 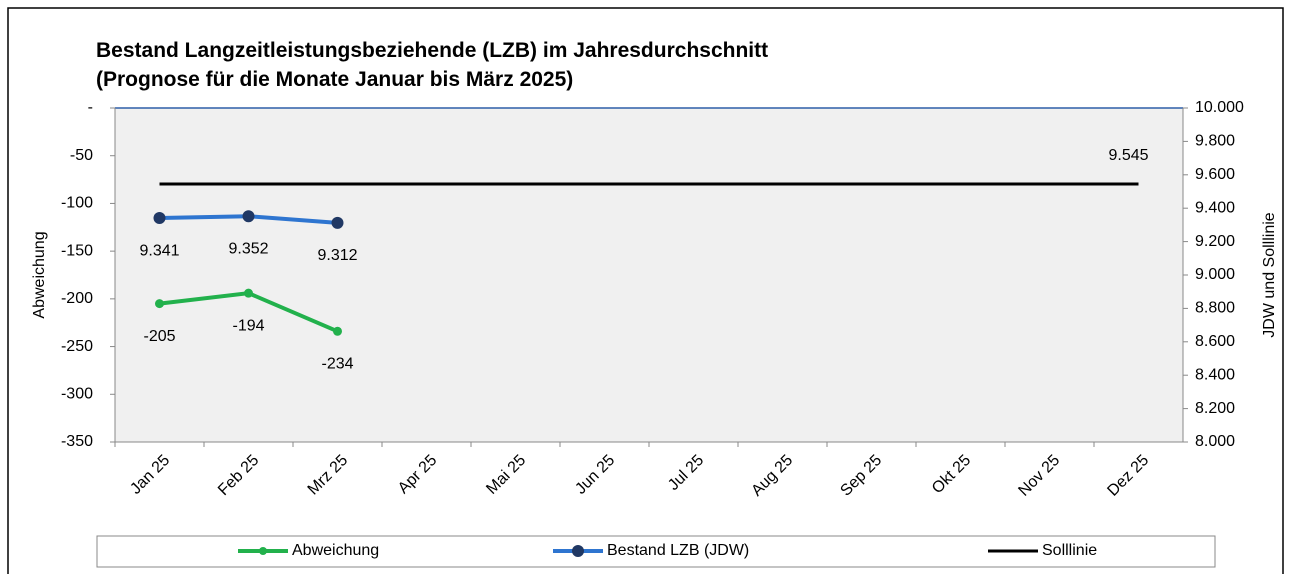 I want to click on legend-label: Bestand LZB (JDW), so click(x=678, y=550).